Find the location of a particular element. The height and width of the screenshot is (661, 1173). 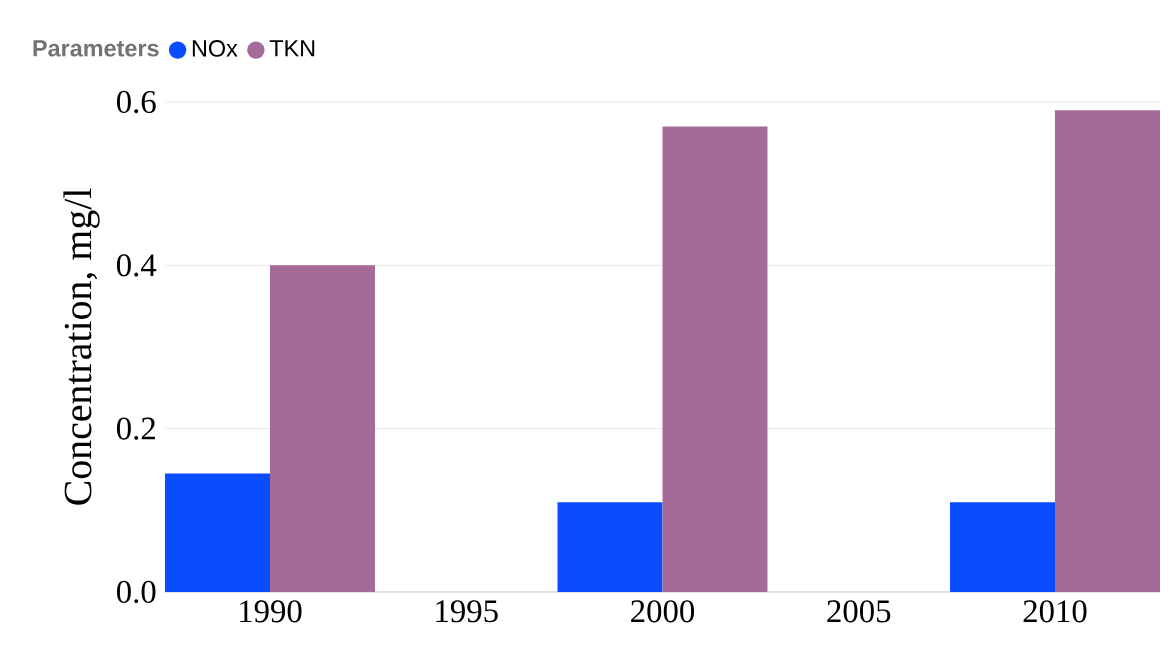

legend-label: NOx is located at coordinates (215, 48).